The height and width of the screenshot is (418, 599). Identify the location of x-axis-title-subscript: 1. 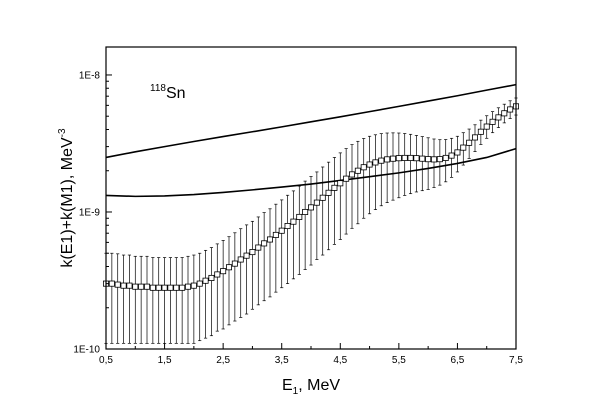
(296, 391).